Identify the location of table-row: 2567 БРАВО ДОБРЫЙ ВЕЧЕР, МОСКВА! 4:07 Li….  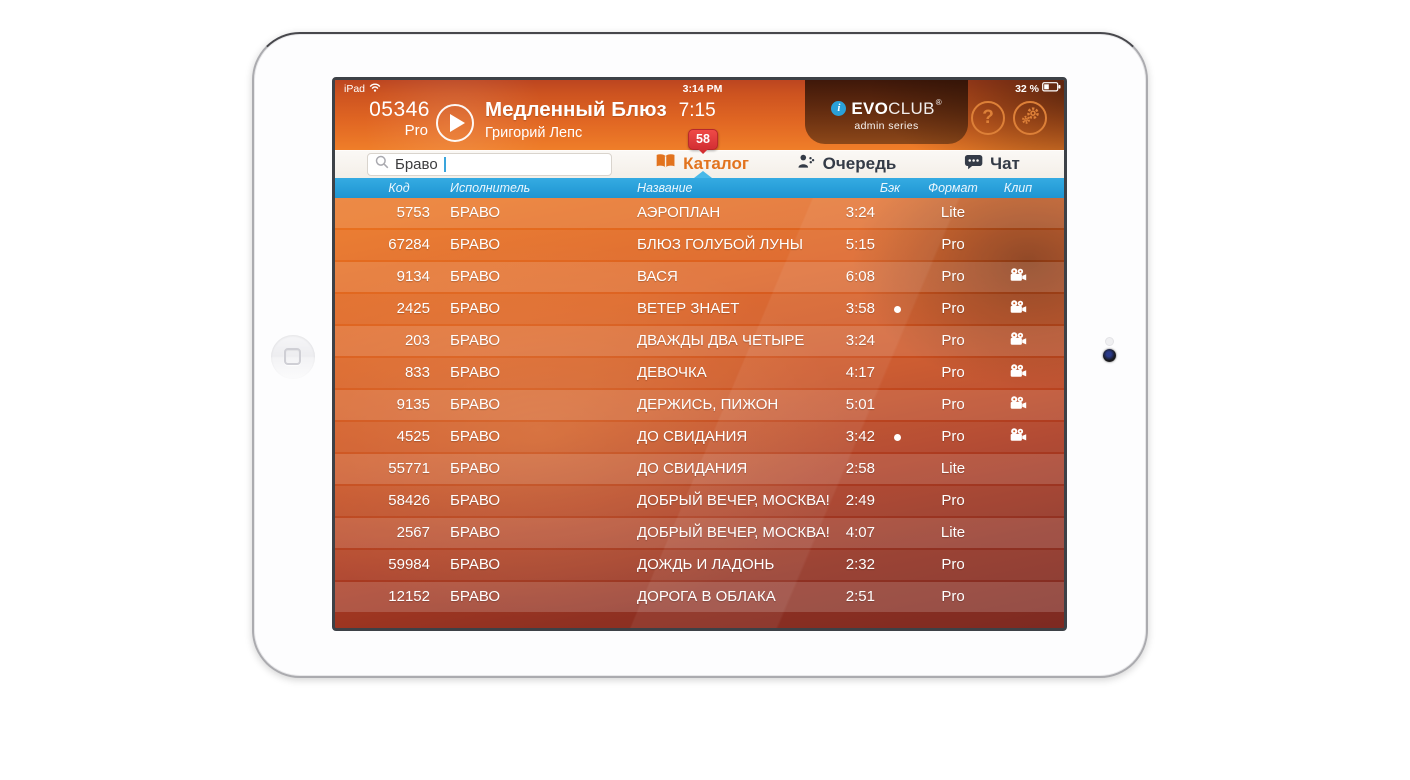
(699, 533).